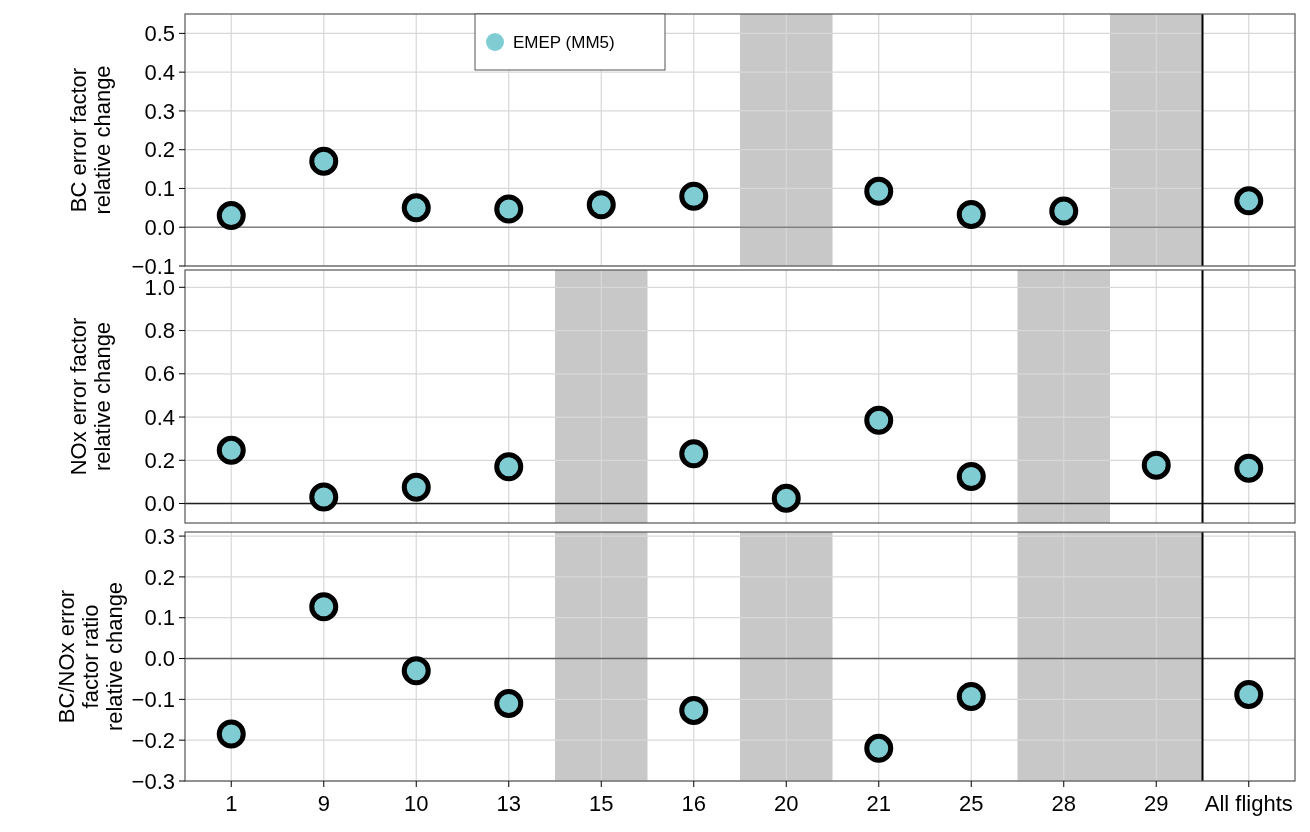 The width and height of the screenshot is (1310, 832). What do you see at coordinates (153, 740) in the screenshot?
I see `y-tick-label: −0.2` at bounding box center [153, 740].